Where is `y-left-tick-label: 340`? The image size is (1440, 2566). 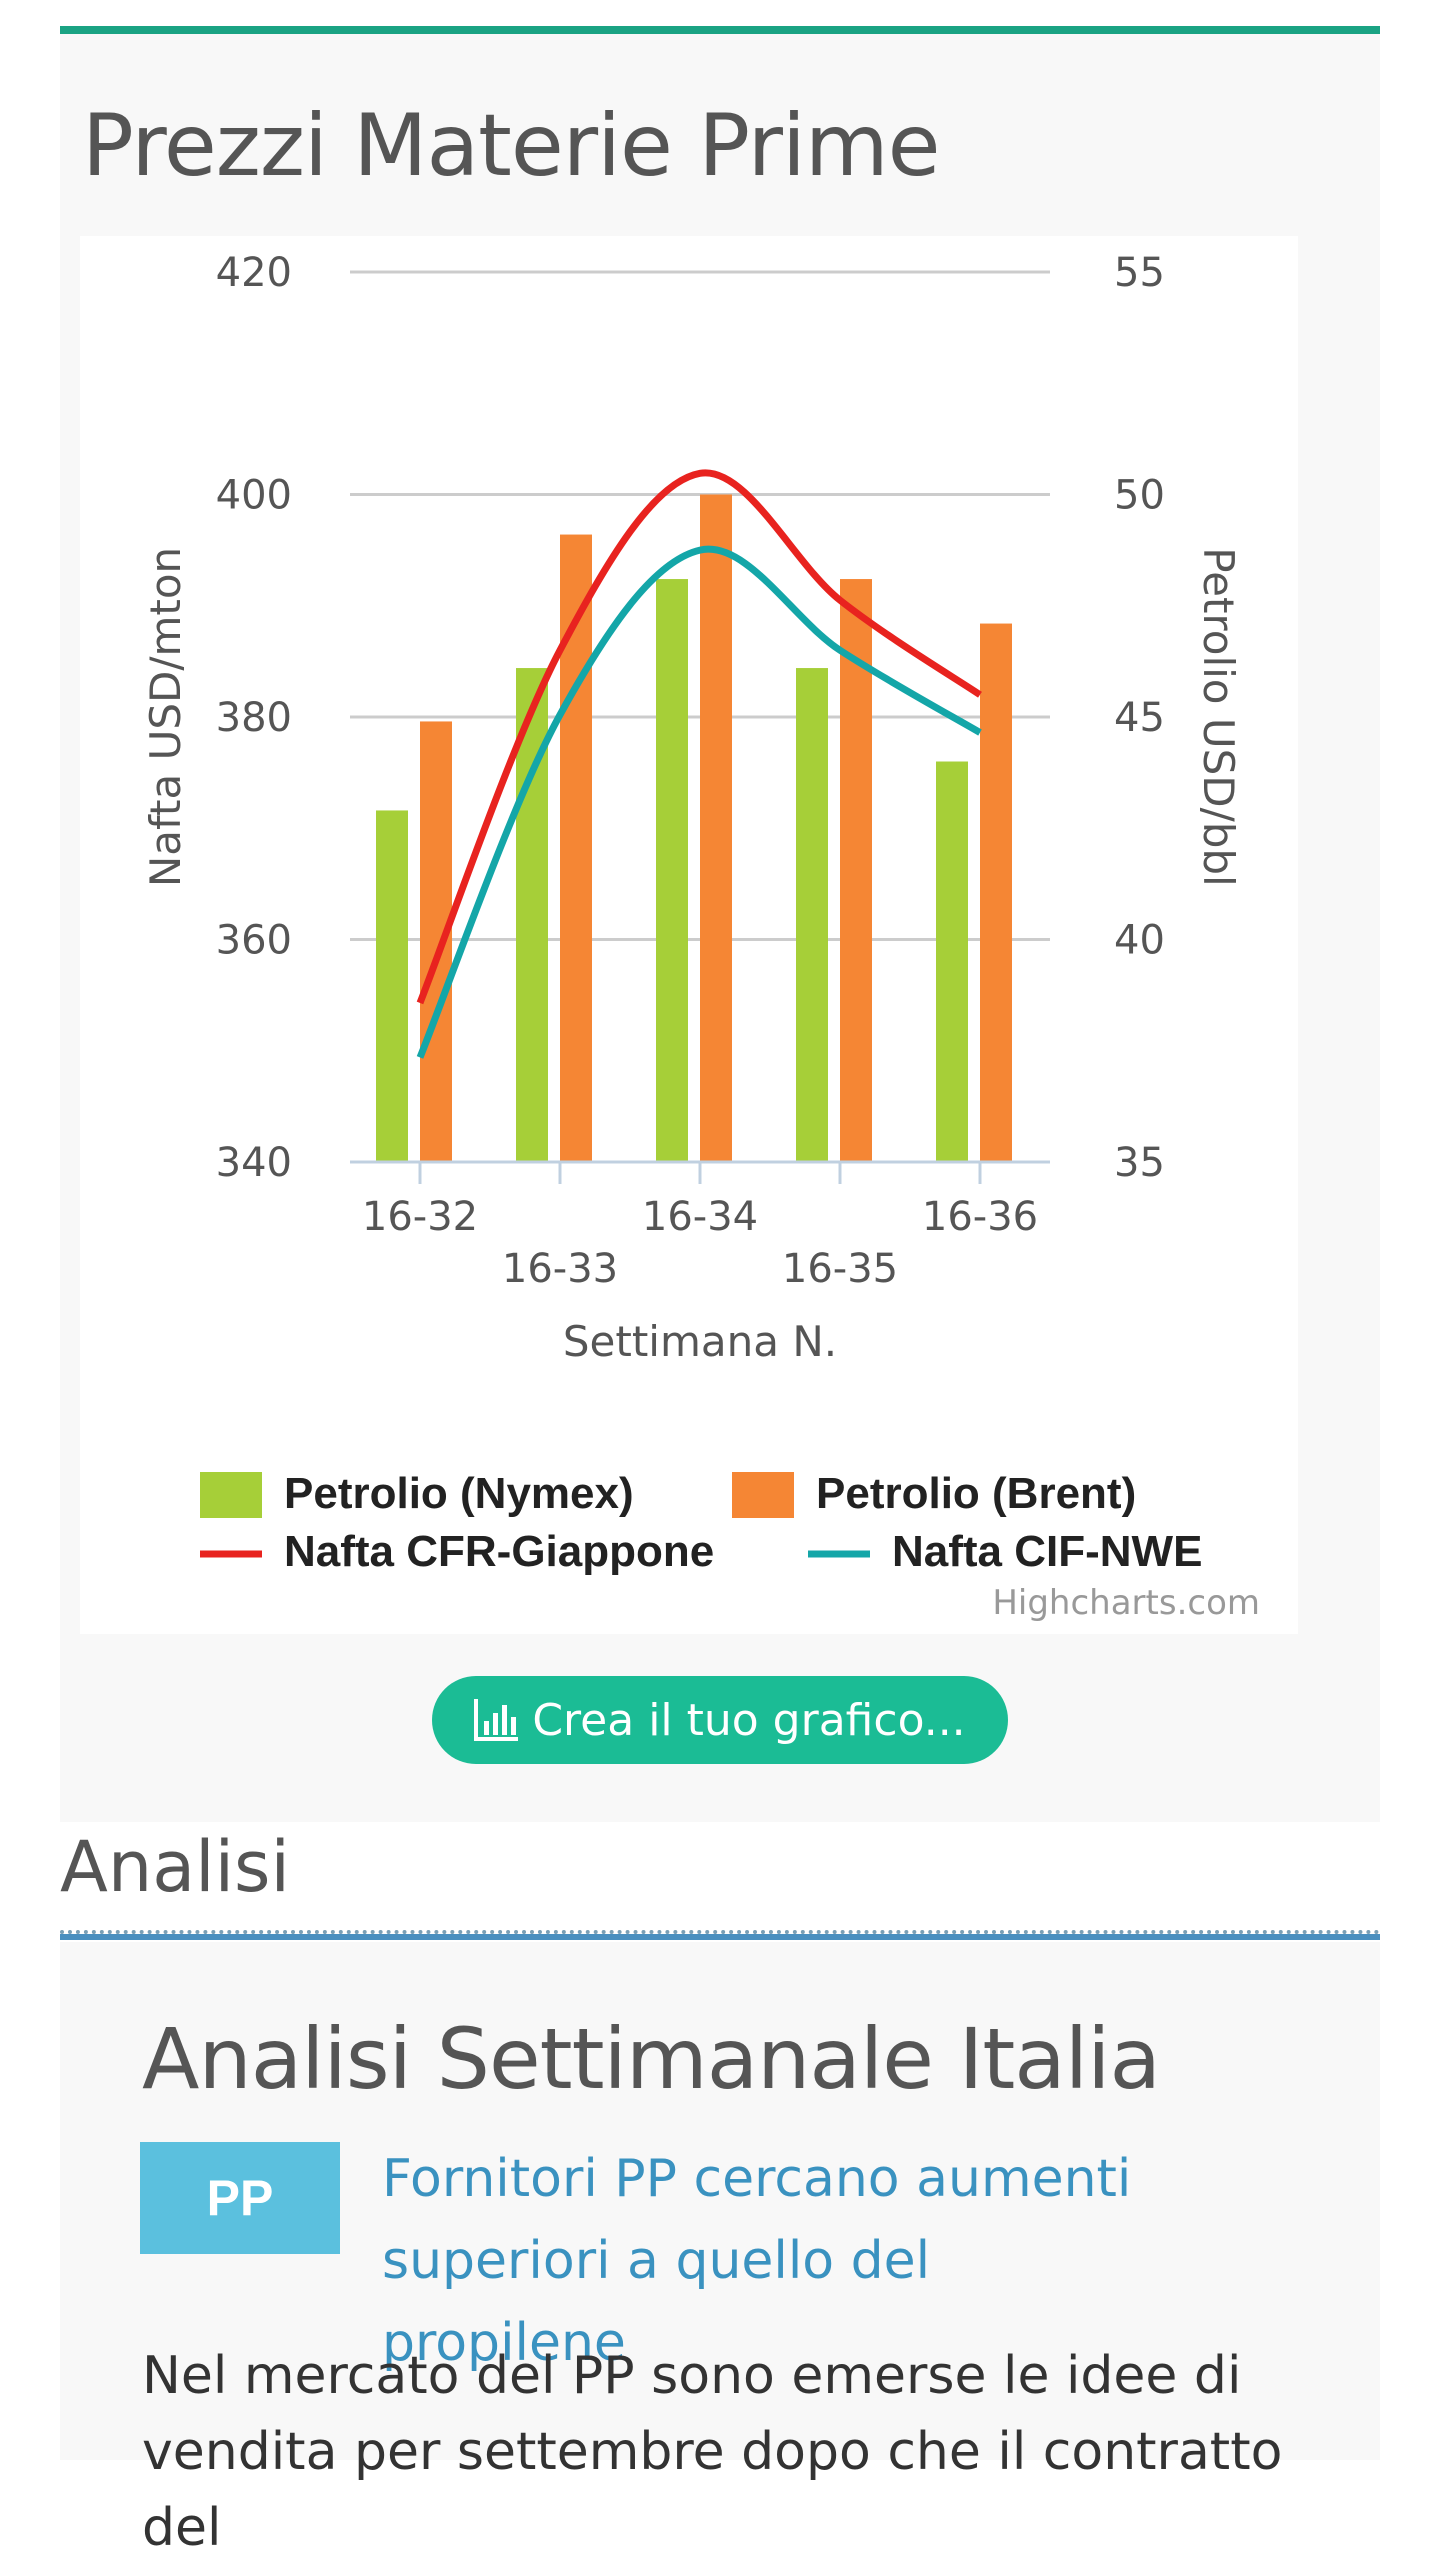 y-left-tick-label: 340 is located at coordinates (254, 1163).